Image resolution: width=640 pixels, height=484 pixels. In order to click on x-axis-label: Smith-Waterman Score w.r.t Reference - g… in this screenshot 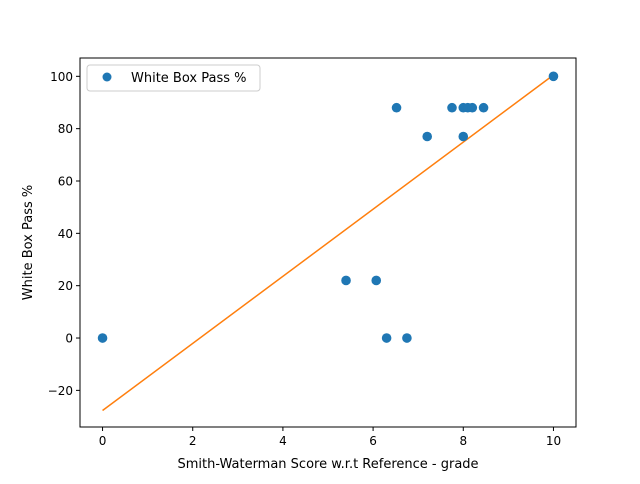, I will do `click(327, 464)`.